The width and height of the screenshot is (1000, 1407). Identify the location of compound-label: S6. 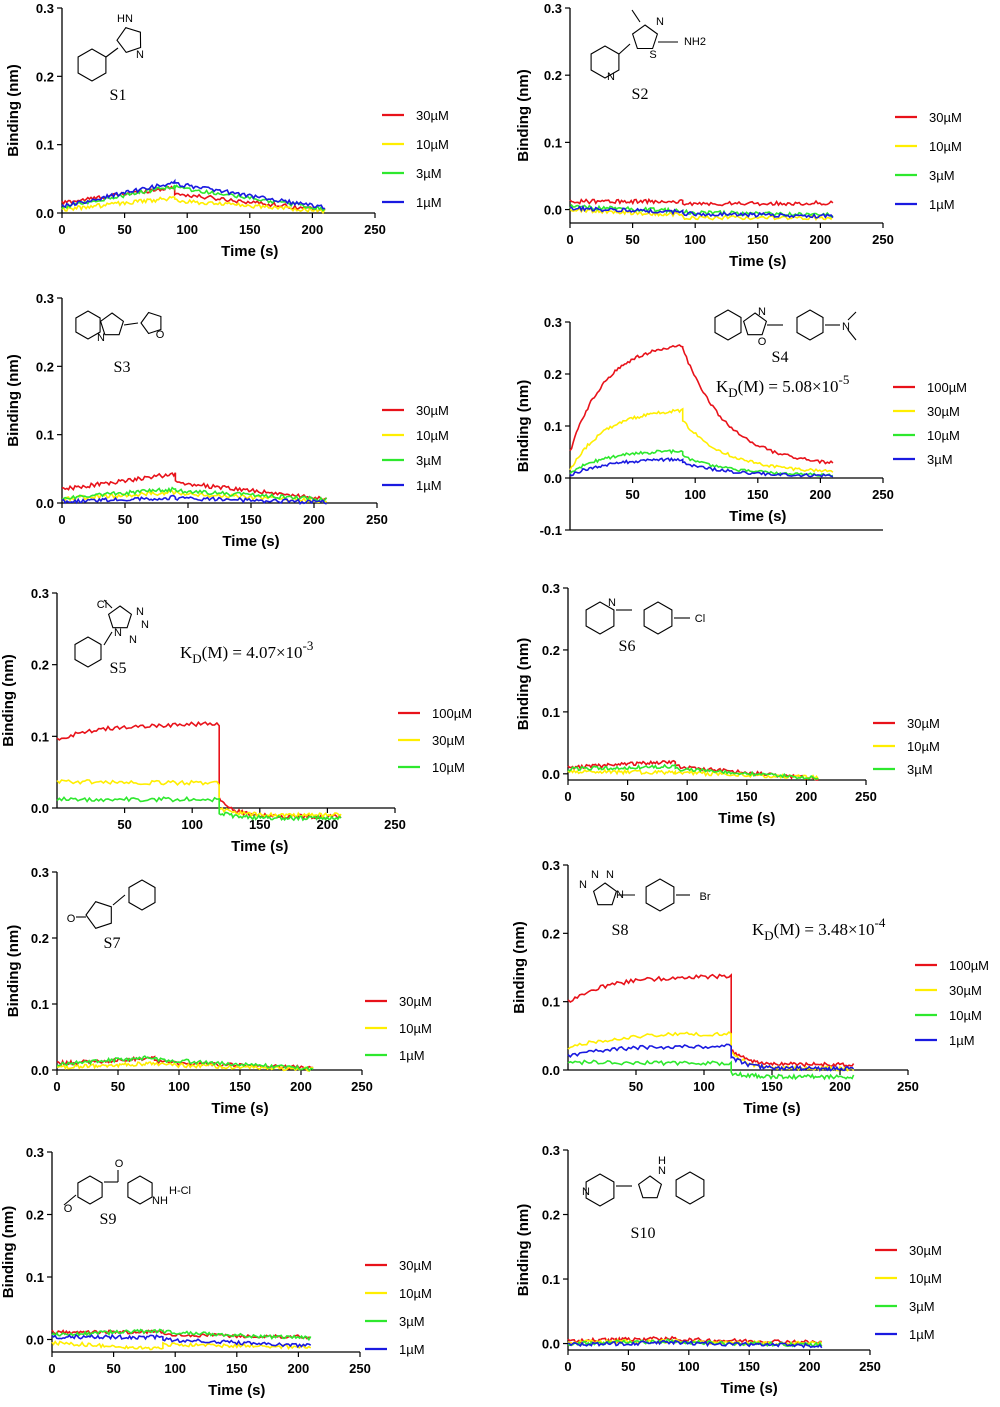
(627, 646).